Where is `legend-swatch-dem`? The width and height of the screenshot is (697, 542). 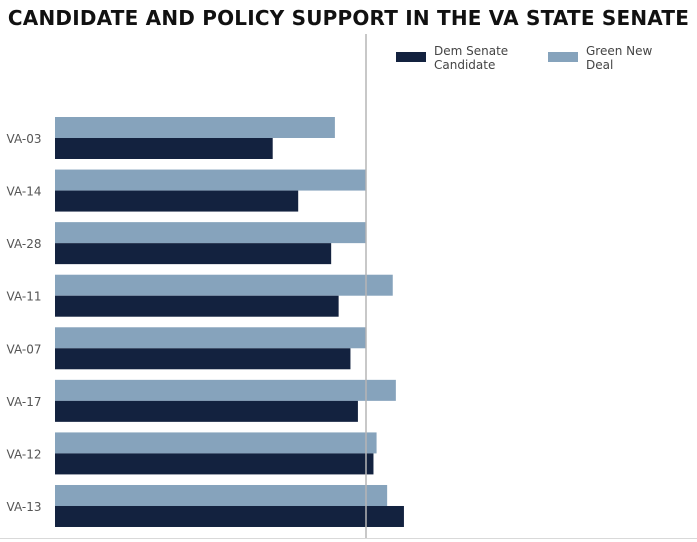 legend-swatch-dem is located at coordinates (411, 57).